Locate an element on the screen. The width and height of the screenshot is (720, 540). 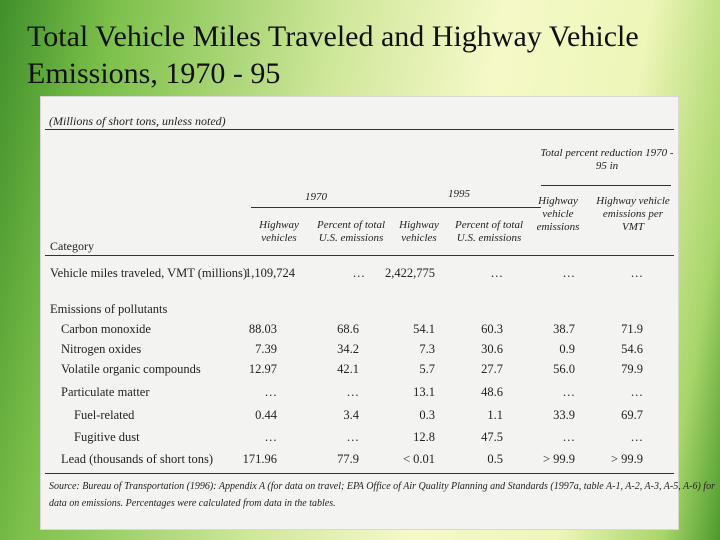
row-label-voc: Volatile organic compounds is located at coordinates (131, 369).